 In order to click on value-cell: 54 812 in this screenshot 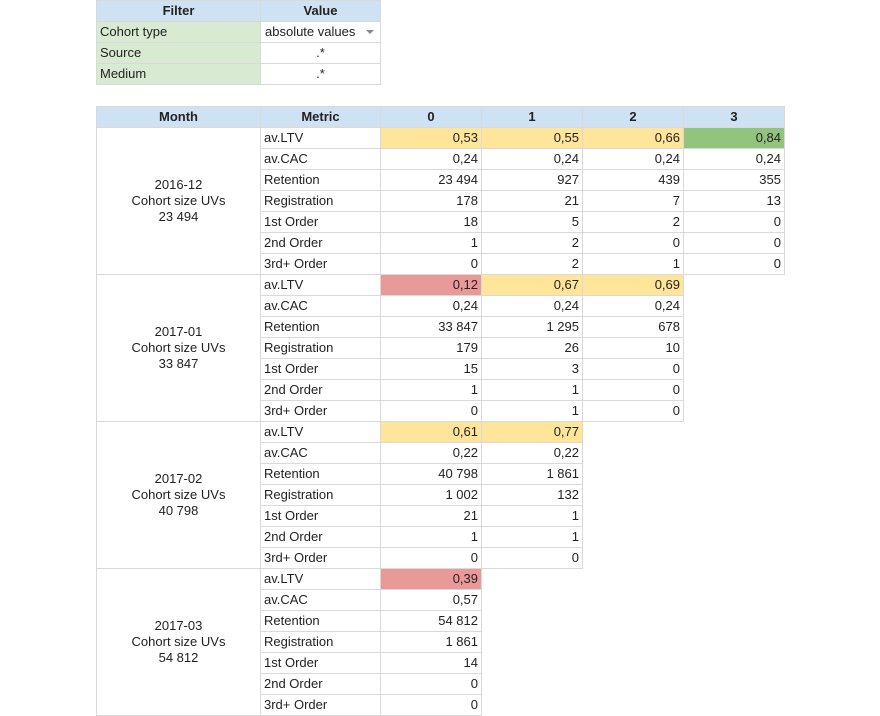, I will do `click(431, 621)`.